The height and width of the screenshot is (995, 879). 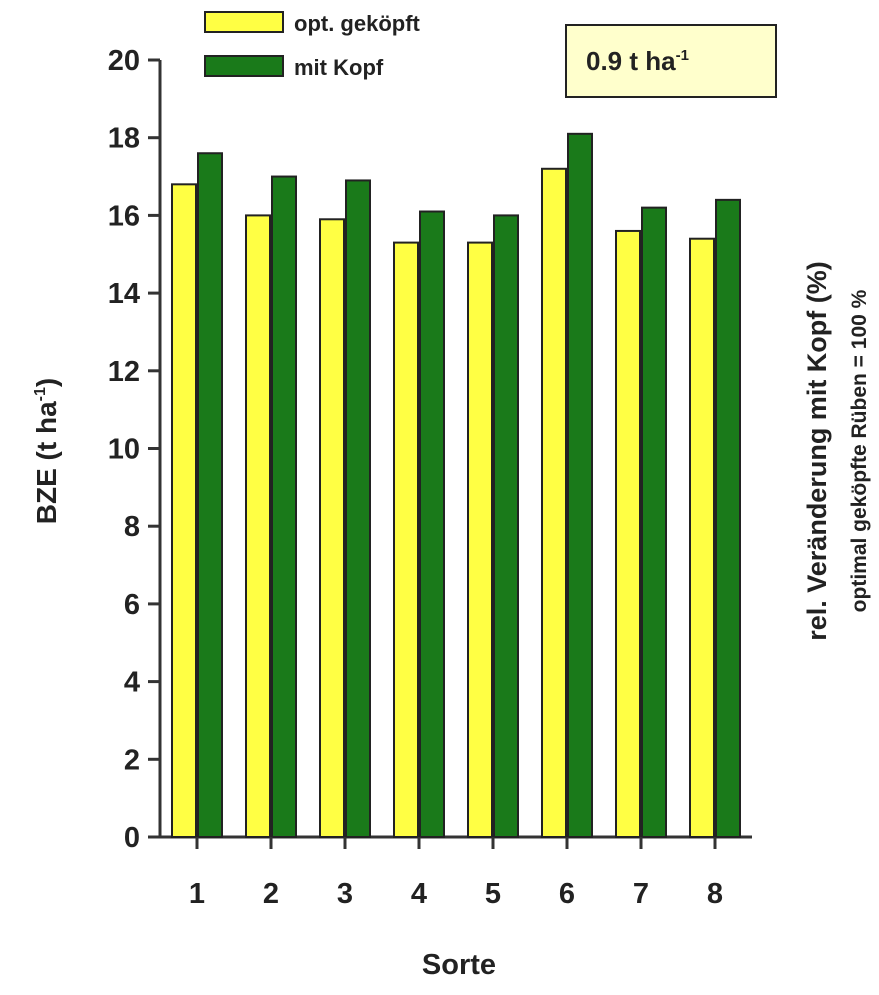 I want to click on x-tick-label: 2, so click(x=271, y=894).